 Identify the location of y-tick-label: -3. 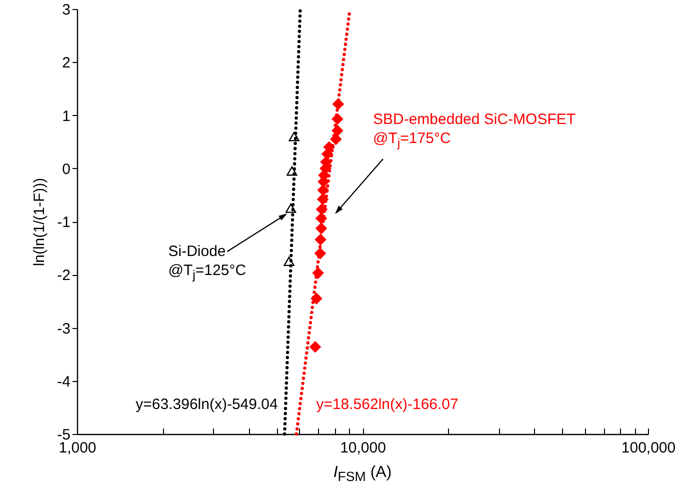
(63, 329).